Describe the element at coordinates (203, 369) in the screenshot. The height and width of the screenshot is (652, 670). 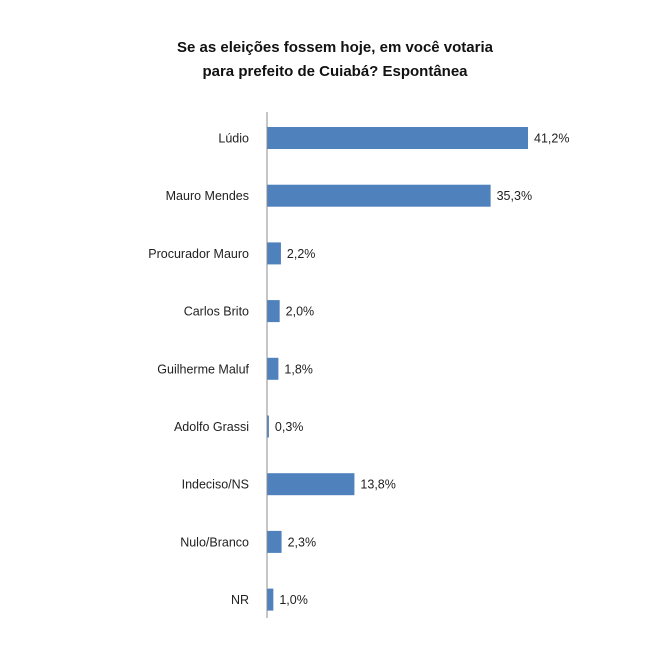
I see `category-label: Guilherme Maluf` at that location.